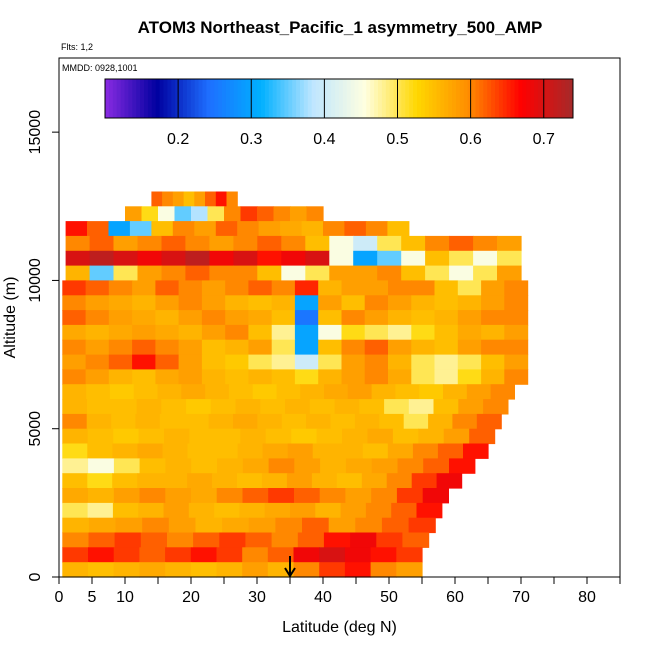 The width and height of the screenshot is (650, 650). I want to click on x-tick-label: 30, so click(257, 597).